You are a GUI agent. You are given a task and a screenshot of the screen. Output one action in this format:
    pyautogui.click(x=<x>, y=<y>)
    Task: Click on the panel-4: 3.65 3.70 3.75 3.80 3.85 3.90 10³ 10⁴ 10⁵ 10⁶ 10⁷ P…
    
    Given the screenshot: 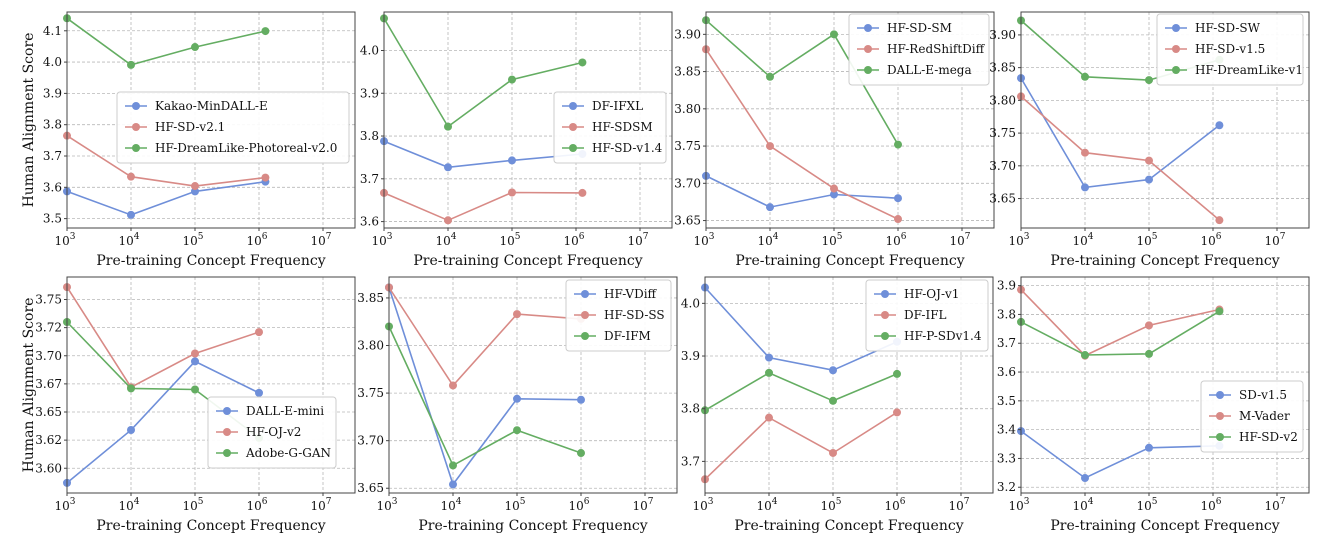 What is the action you would take?
    pyautogui.click(x=1149, y=140)
    